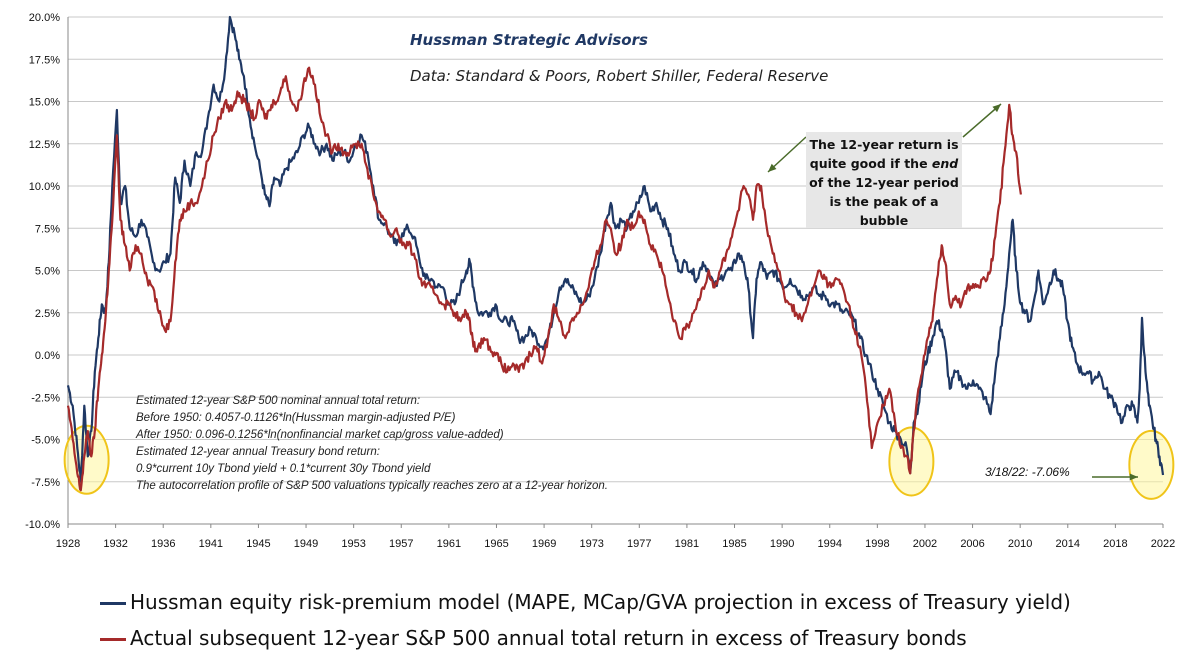 The width and height of the screenshot is (1194, 672). Describe the element at coordinates (772, 167) in the screenshot. I see `callout-arrow-left-head` at that location.